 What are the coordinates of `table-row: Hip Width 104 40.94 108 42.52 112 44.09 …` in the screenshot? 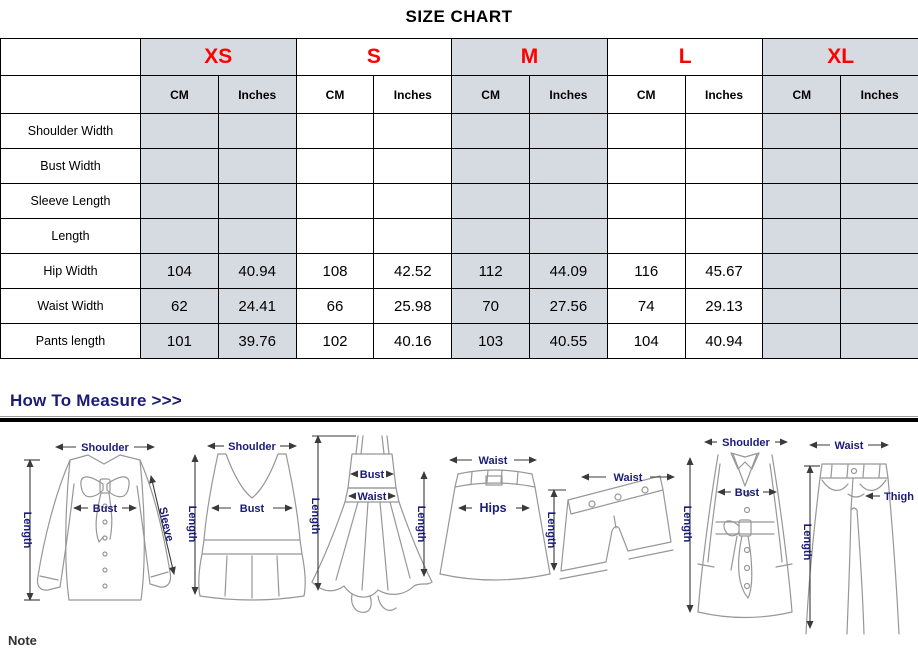 It's located at (459, 271).